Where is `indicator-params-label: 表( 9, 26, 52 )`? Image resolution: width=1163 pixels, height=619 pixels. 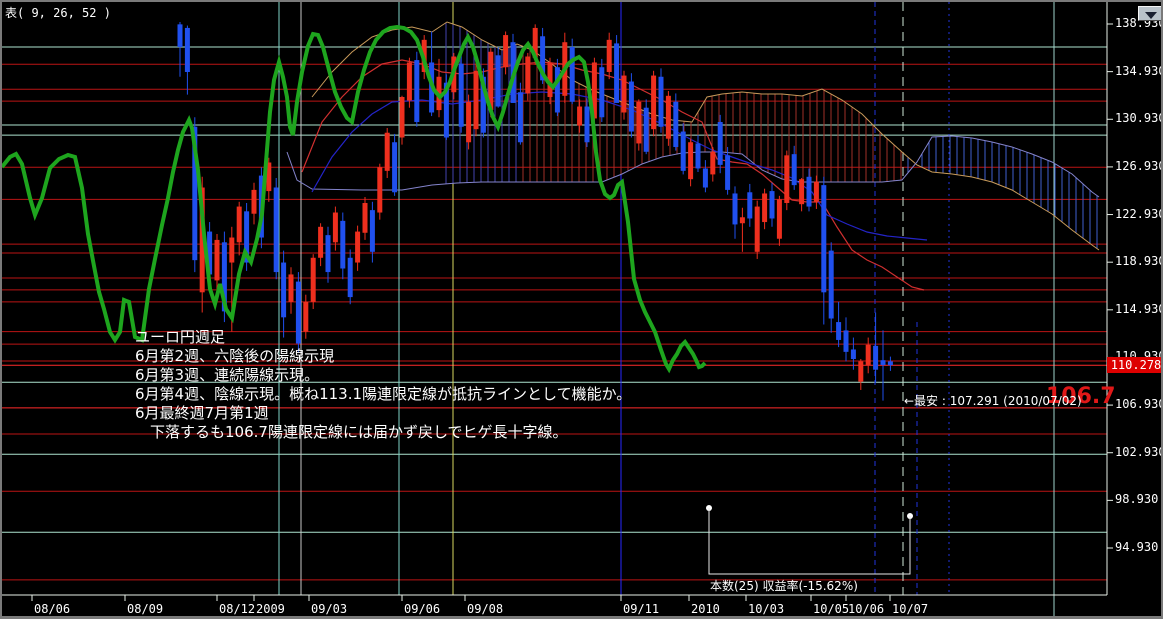
indicator-params-label: 表( 9, 26, 52 ) is located at coordinates (58, 13).